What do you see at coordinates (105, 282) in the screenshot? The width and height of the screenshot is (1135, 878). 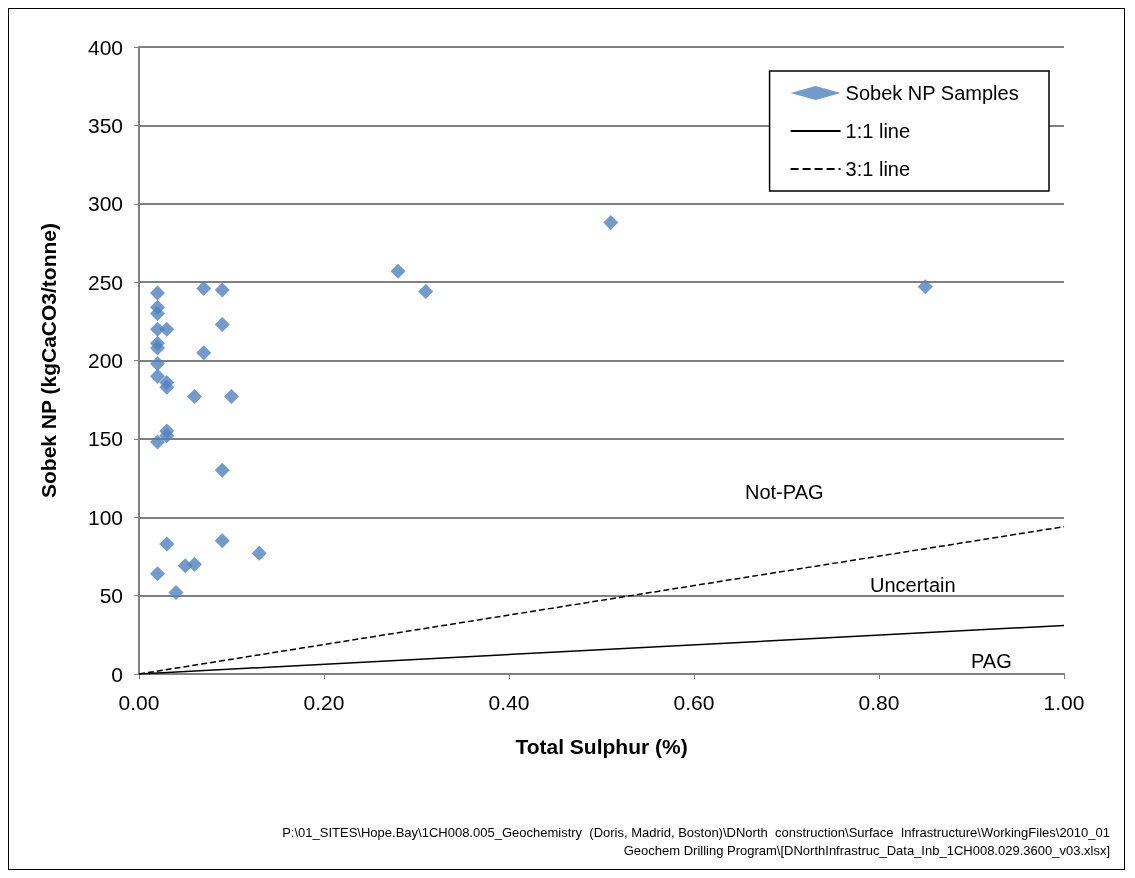 I see `y-tick-label: 250` at bounding box center [105, 282].